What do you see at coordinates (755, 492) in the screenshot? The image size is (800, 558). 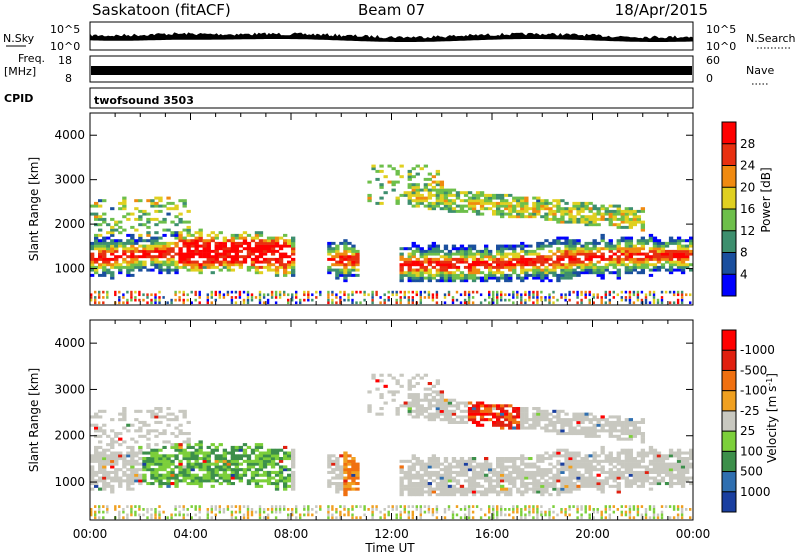 I see `colorbar-tick-label: 1000` at bounding box center [755, 492].